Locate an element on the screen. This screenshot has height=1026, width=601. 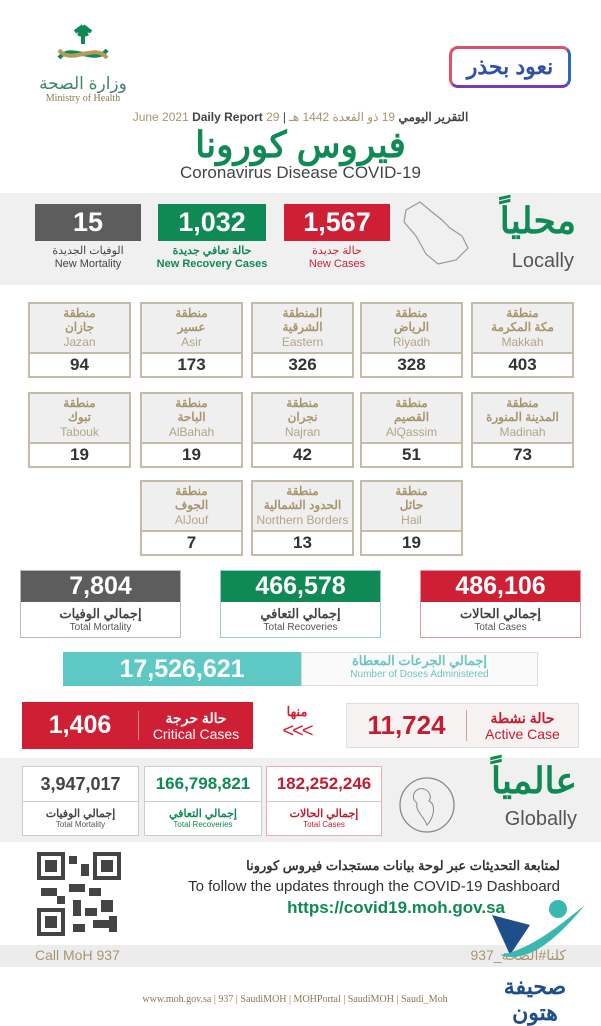
region-name-ar: المدينة المنورة is located at coordinates (522, 417).